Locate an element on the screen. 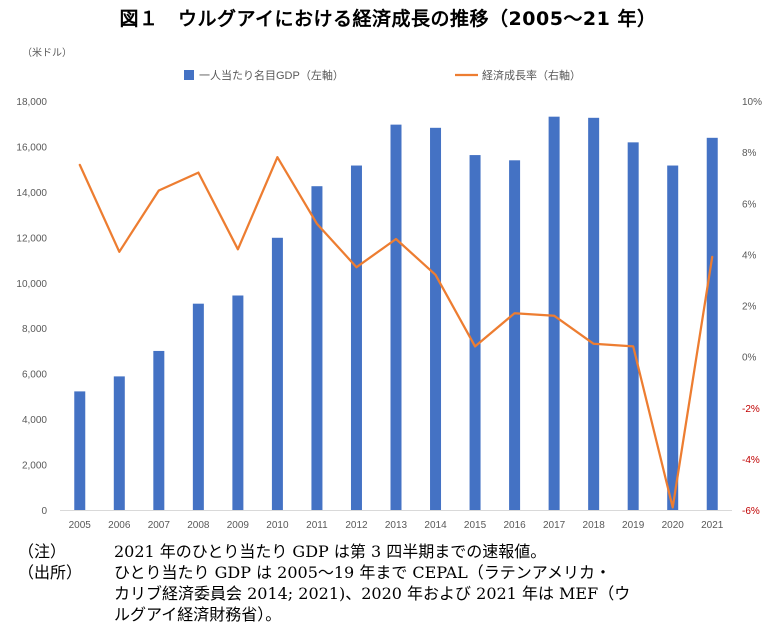 This screenshot has height=627, width=776. left-axis-tick-label: 12,000 is located at coordinates (31, 238).